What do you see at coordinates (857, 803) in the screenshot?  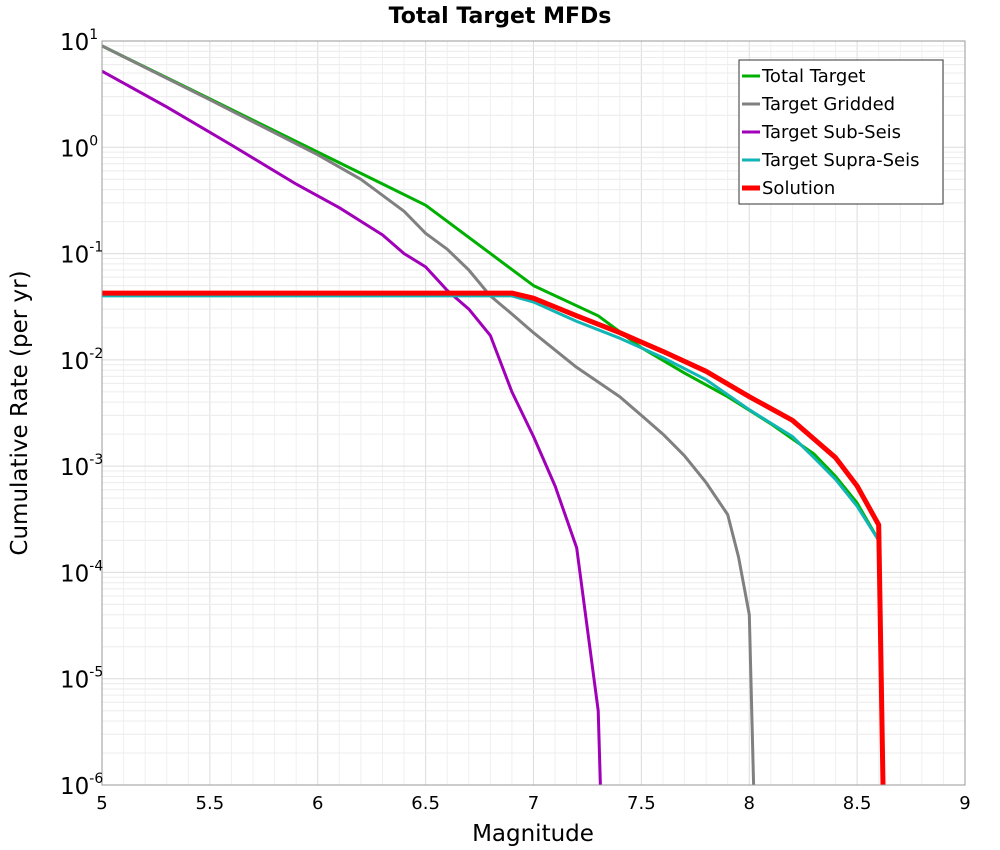 I see `x-tick-label: 8.5` at bounding box center [857, 803].